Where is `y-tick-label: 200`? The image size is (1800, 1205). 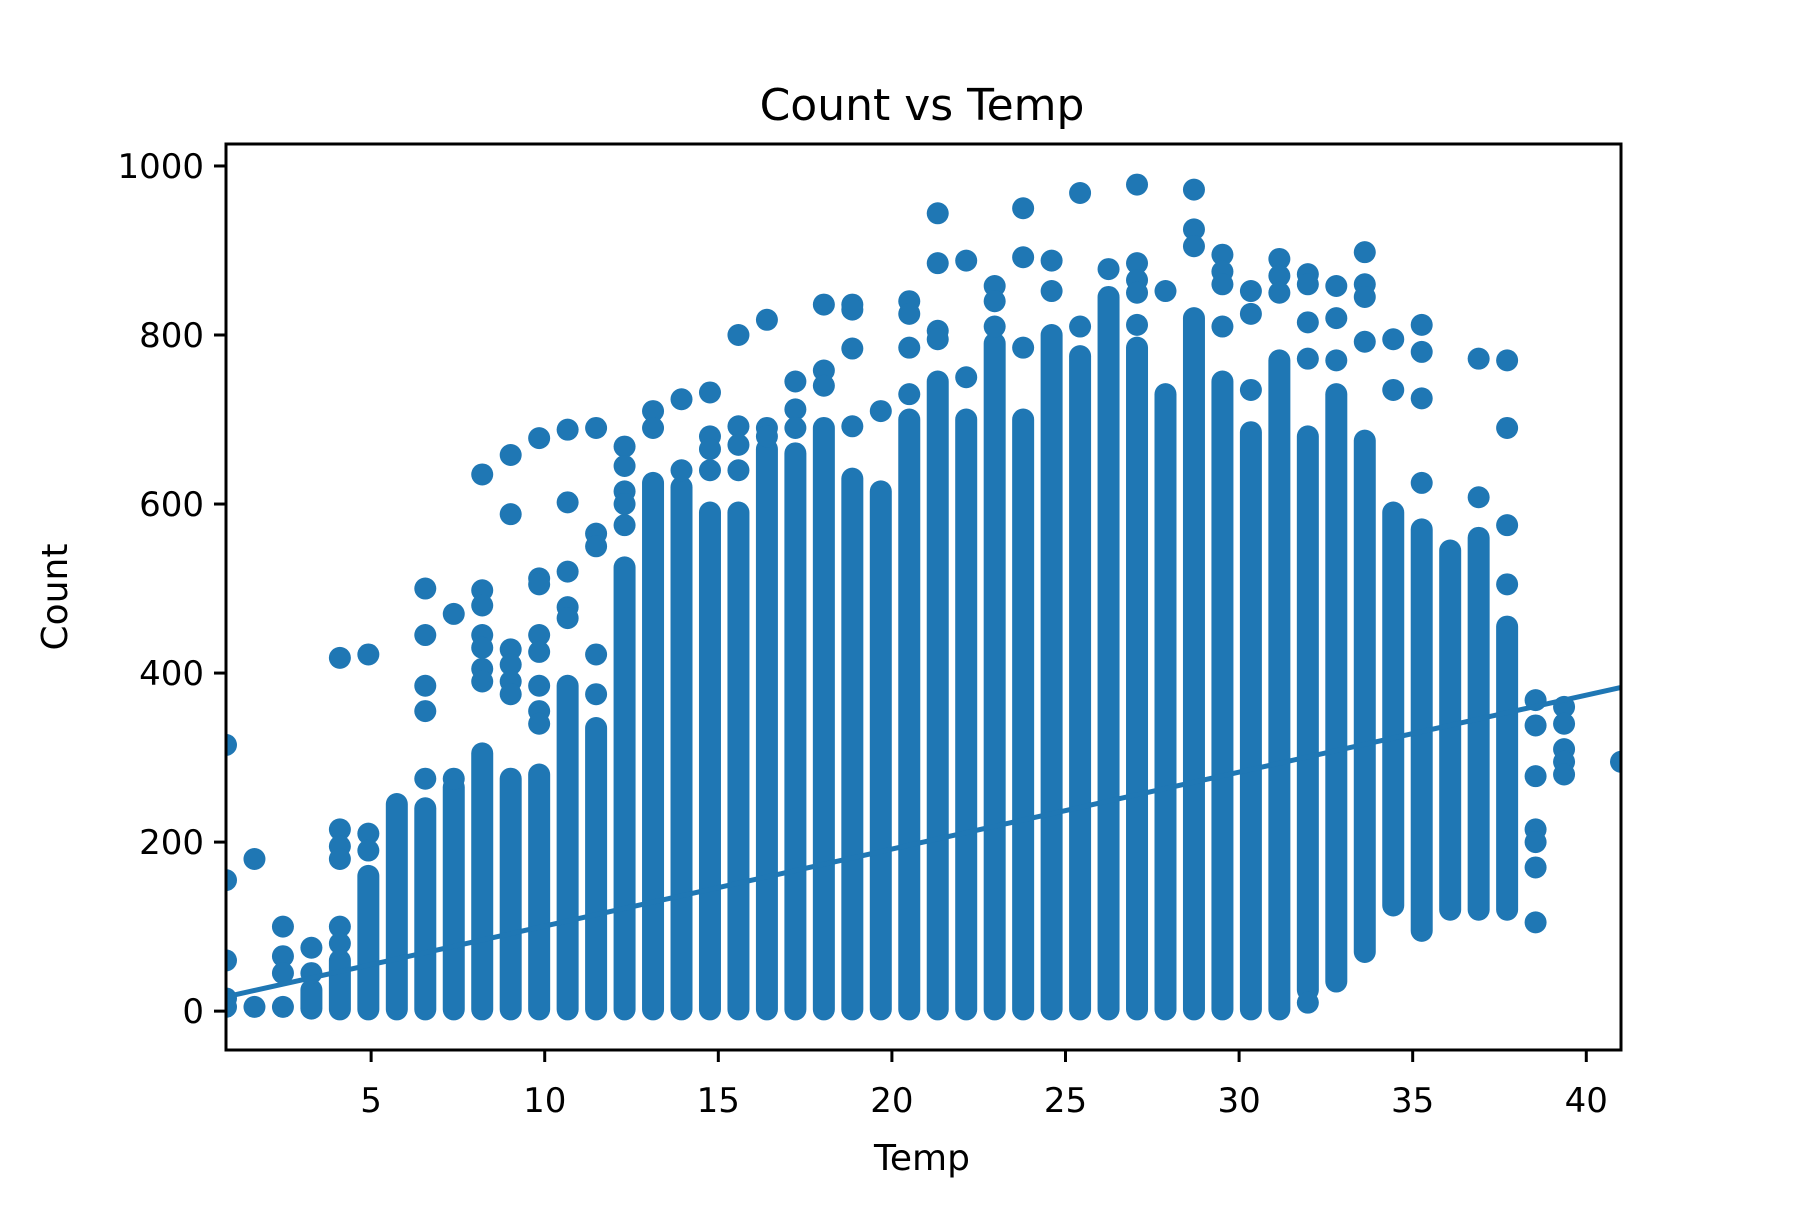 y-tick-label: 200 is located at coordinates (171, 843).